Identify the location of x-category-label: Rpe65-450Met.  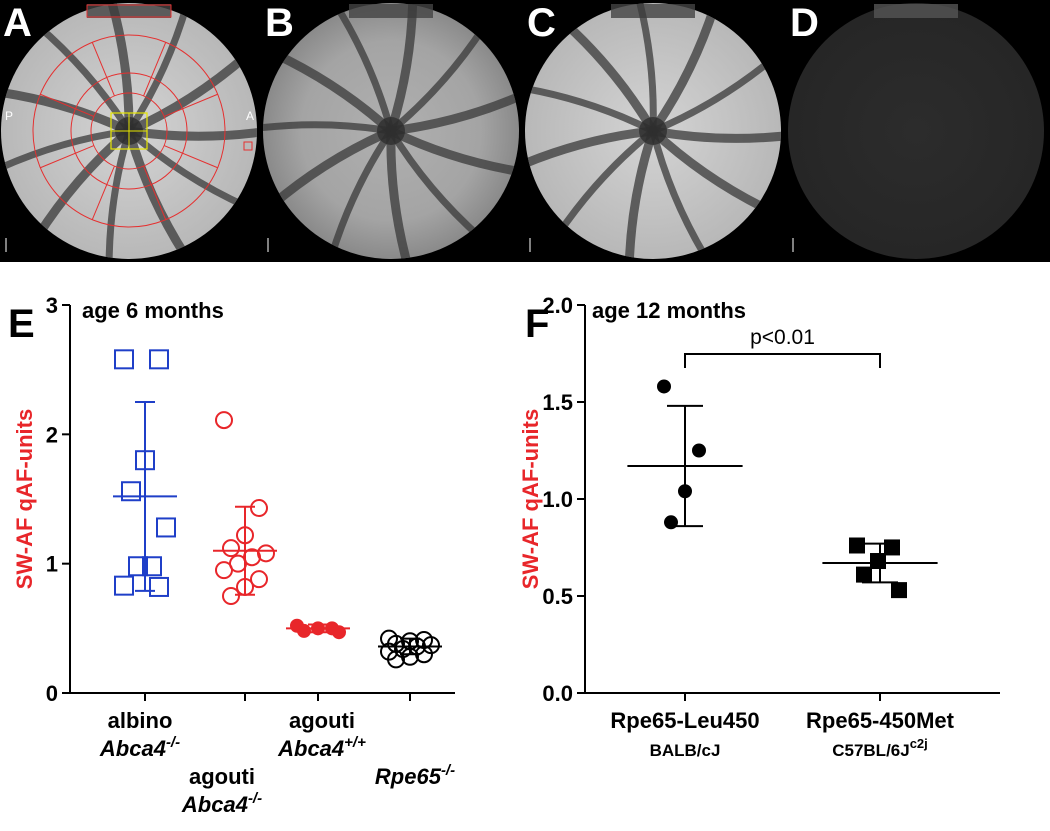
(880, 720).